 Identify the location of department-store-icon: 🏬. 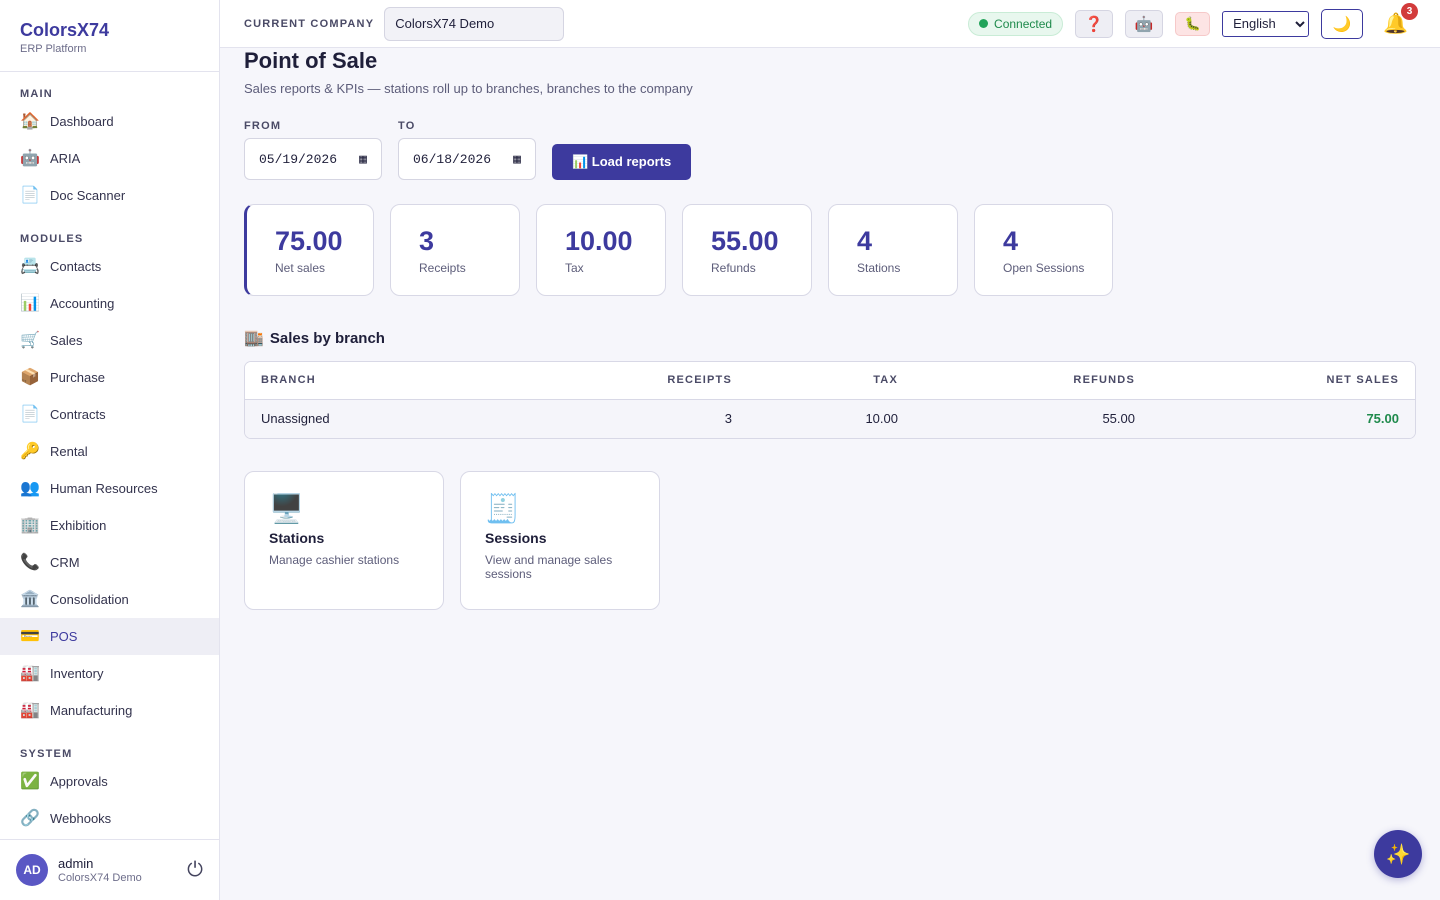
(254, 338).